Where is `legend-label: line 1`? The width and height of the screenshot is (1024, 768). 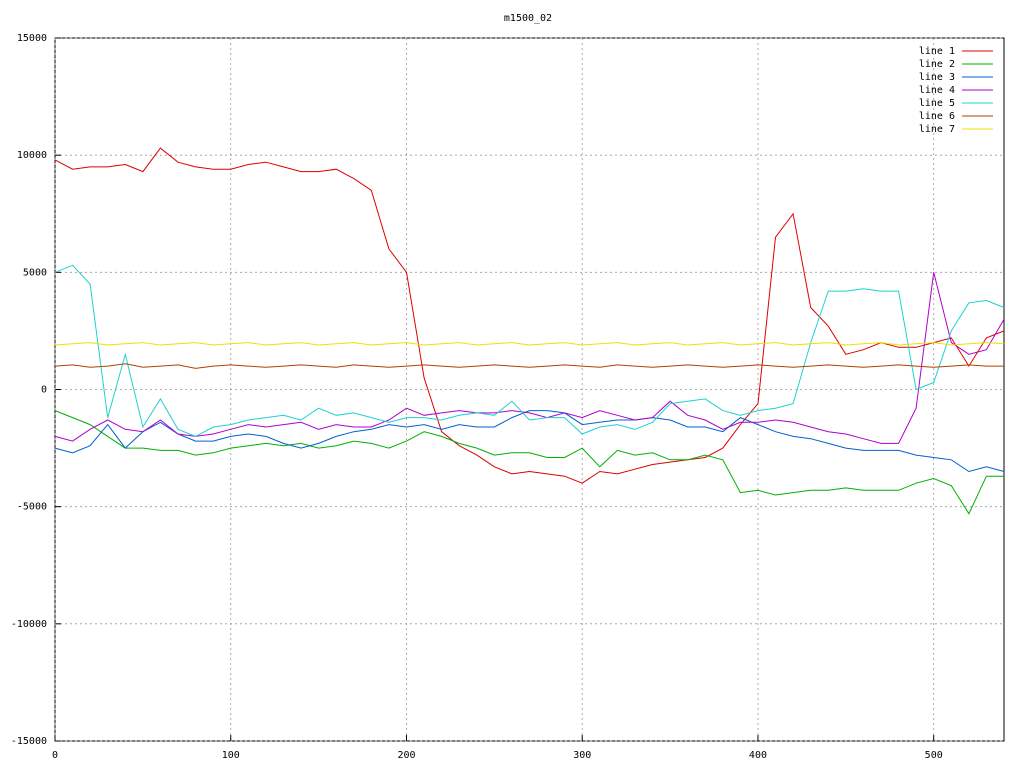
legend-label: line 1 is located at coordinates (937, 51).